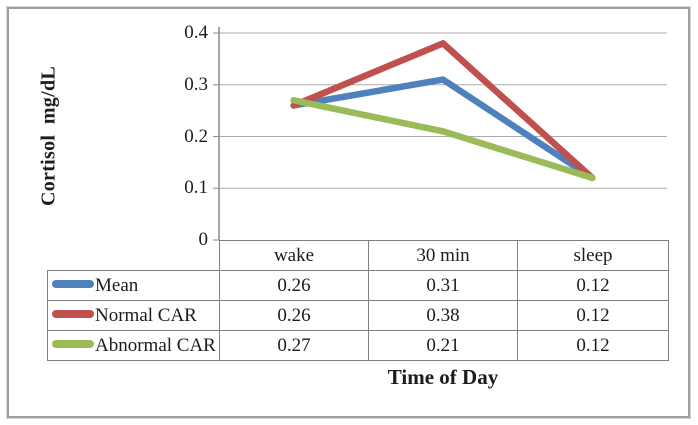 The width and height of the screenshot is (698, 425). Describe the element at coordinates (48, 136) in the screenshot. I see `y-axis-title: Cortisol mg/dL` at that location.